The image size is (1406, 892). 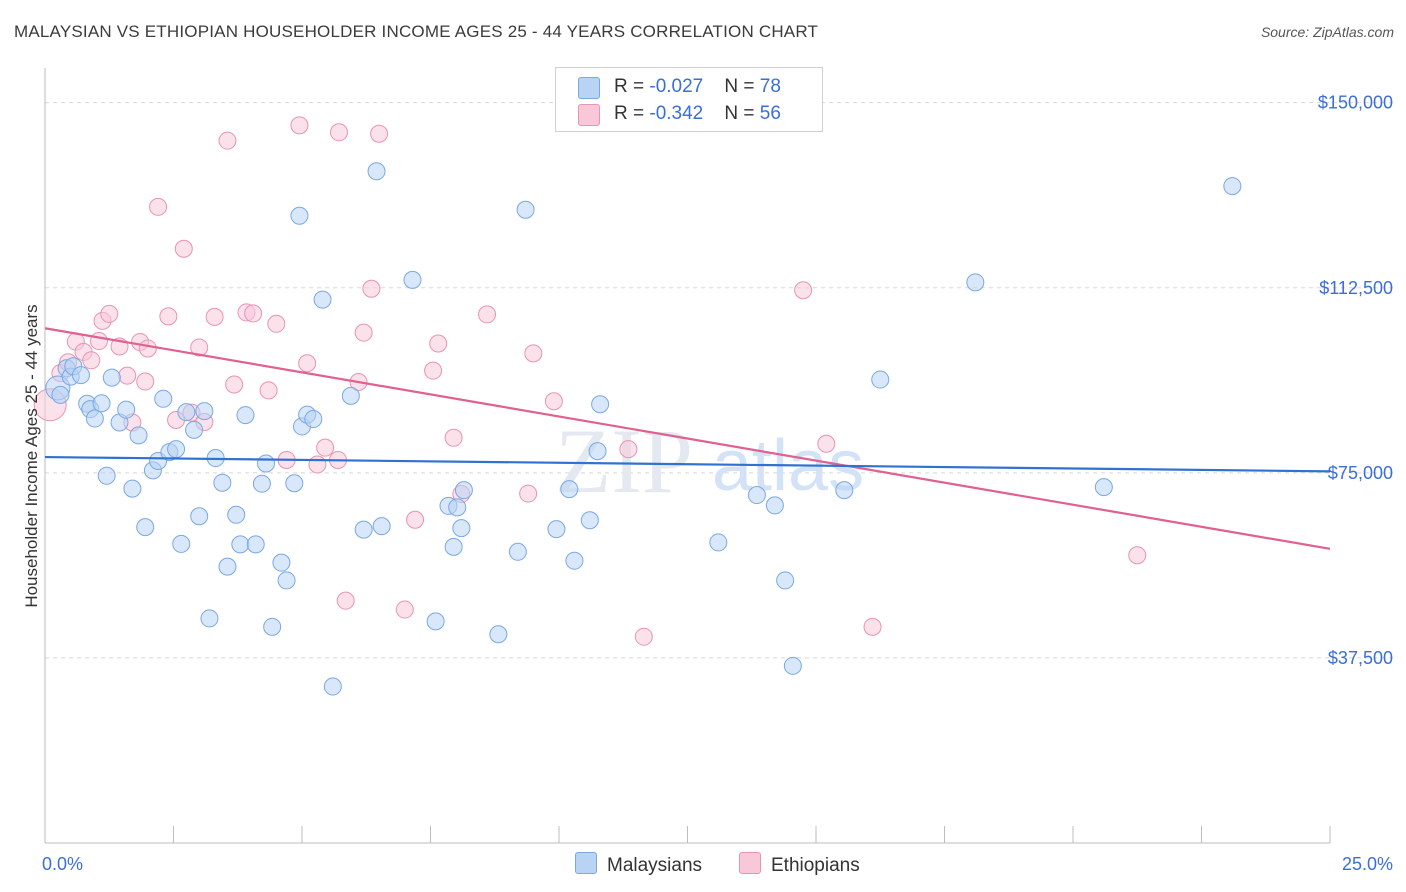 I want to click on legend-label-malaysians: Malaysians, so click(x=655, y=865).